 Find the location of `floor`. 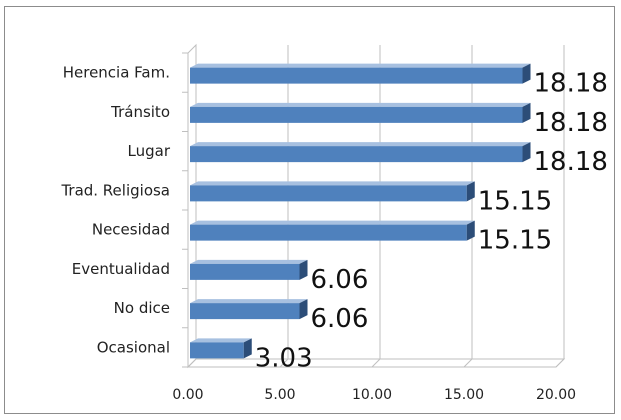

floor is located at coordinates (377, 363).